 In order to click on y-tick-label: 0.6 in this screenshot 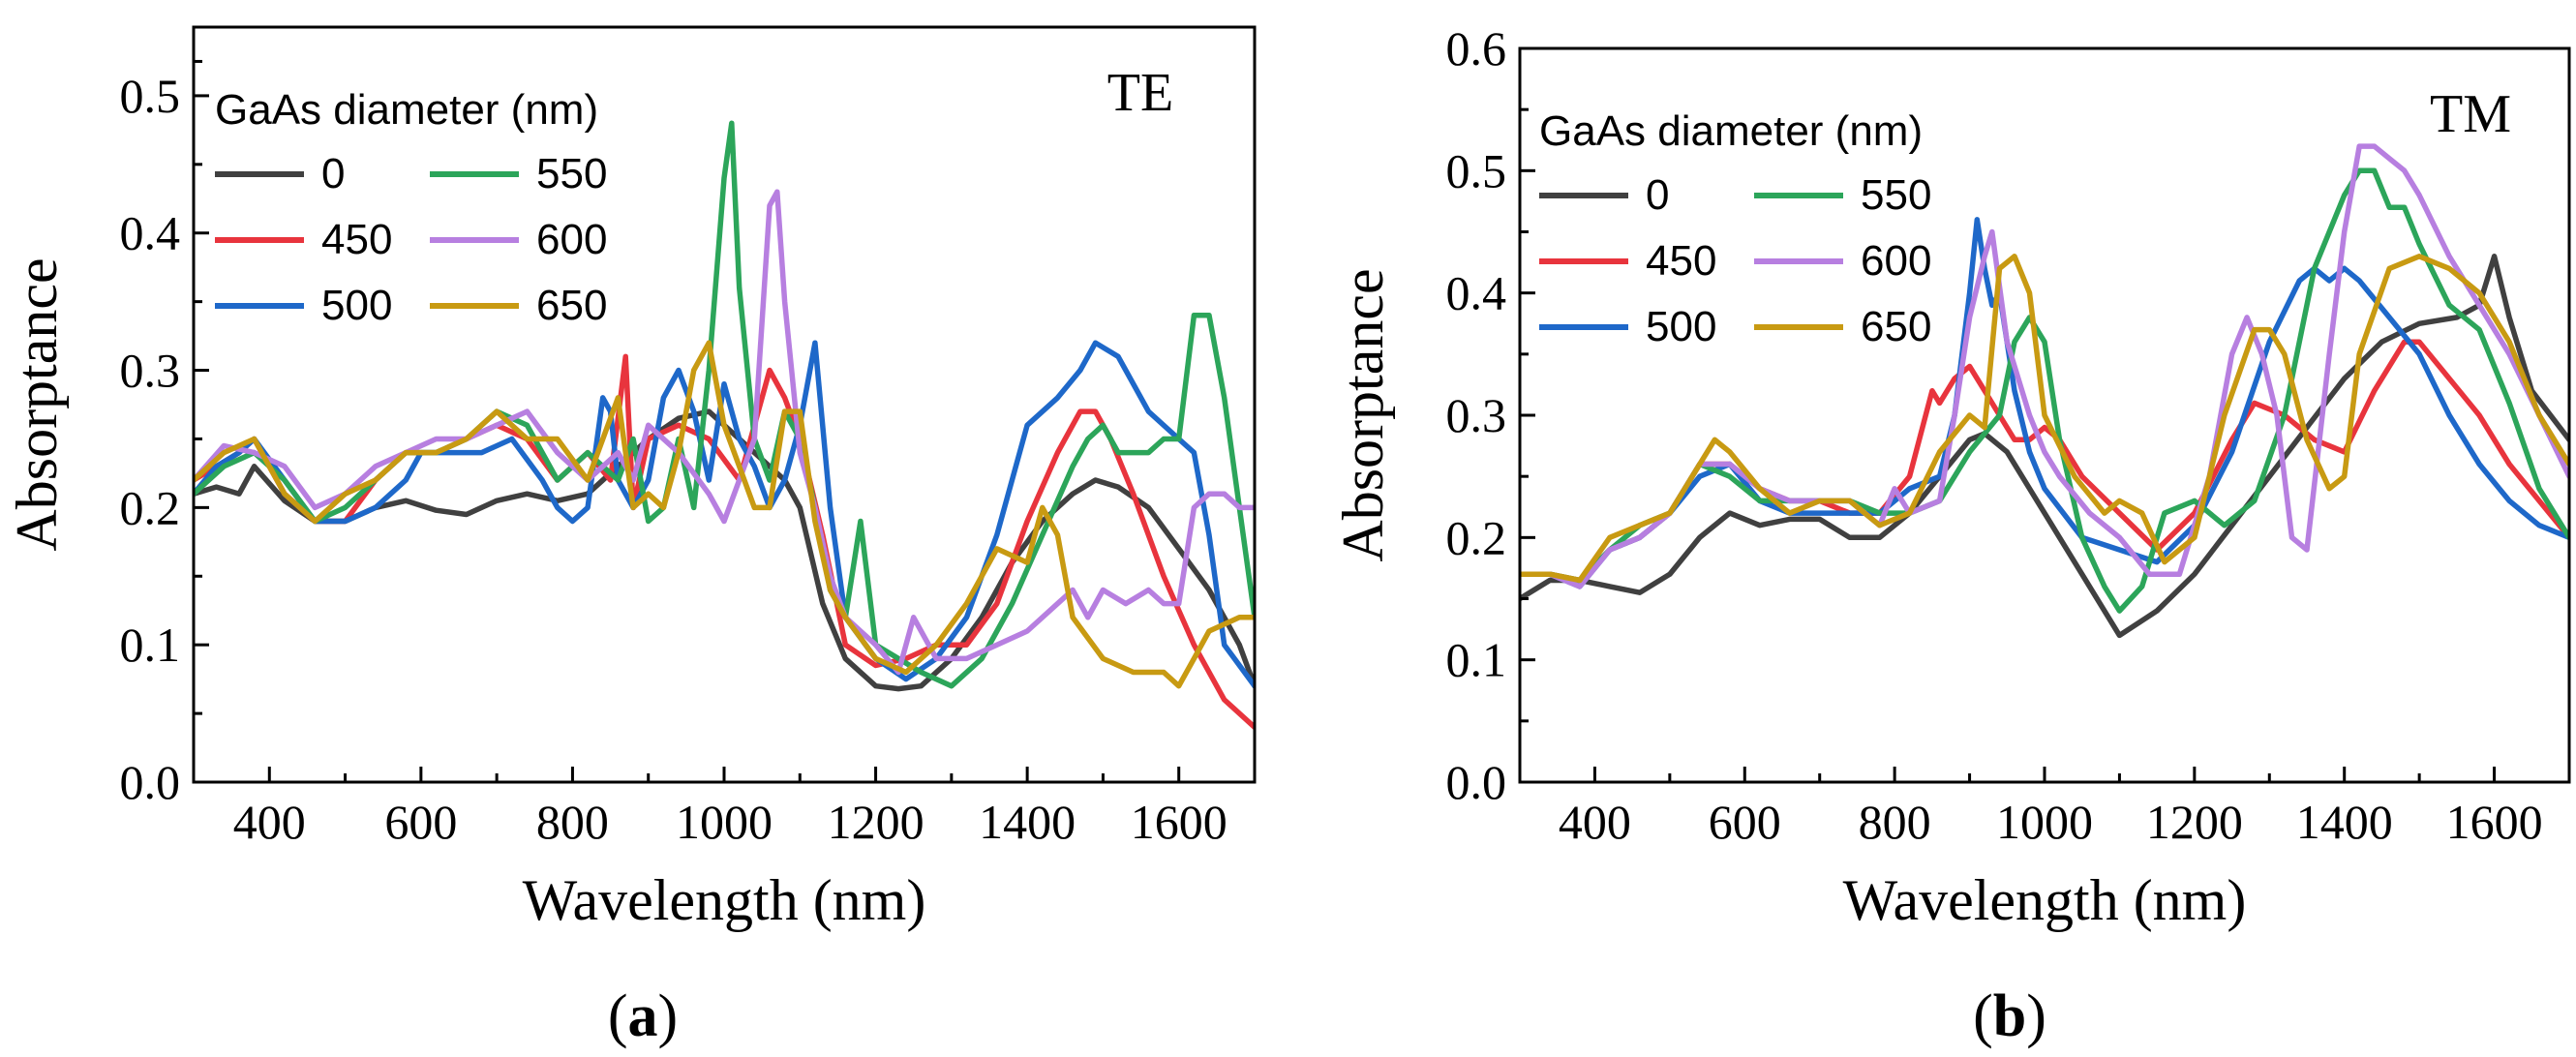, I will do `click(1476, 48)`.